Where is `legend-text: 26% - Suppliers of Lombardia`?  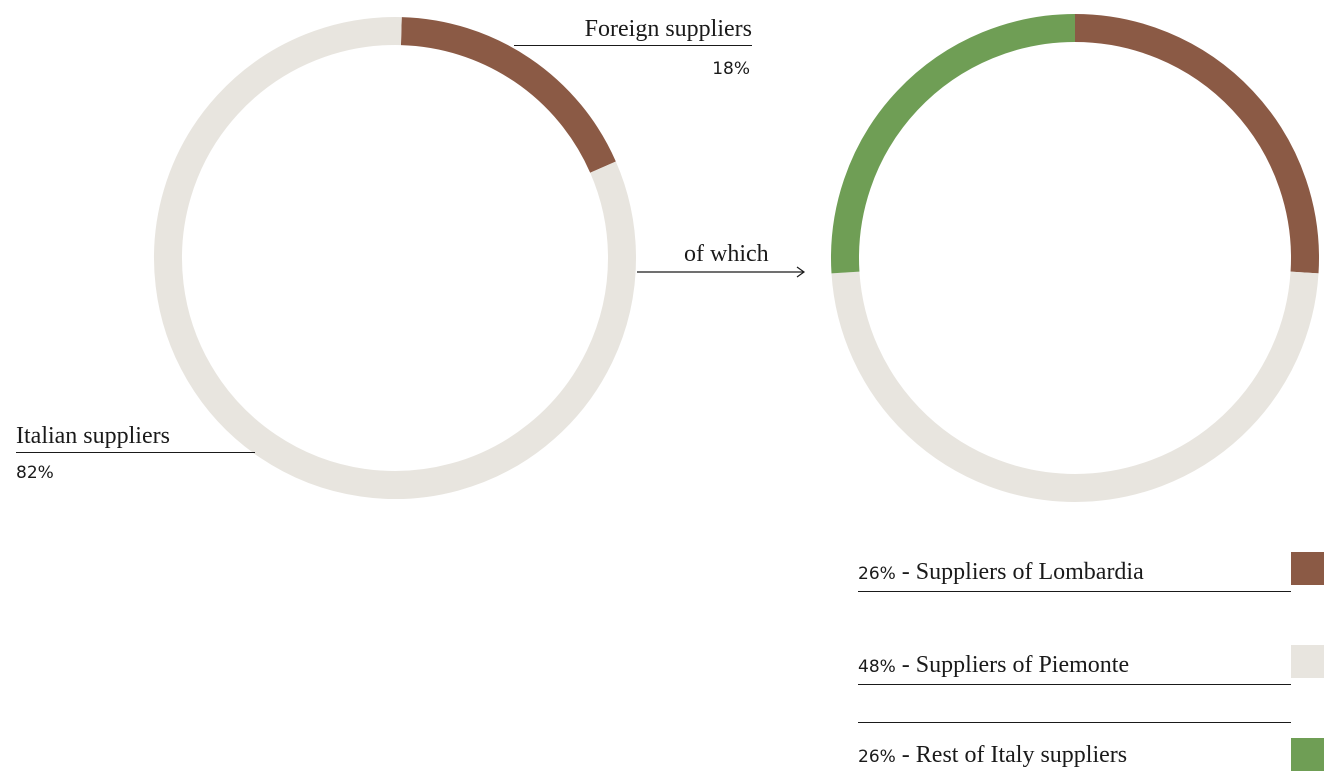 legend-text: 26% - Suppliers of Lombardia is located at coordinates (1001, 572).